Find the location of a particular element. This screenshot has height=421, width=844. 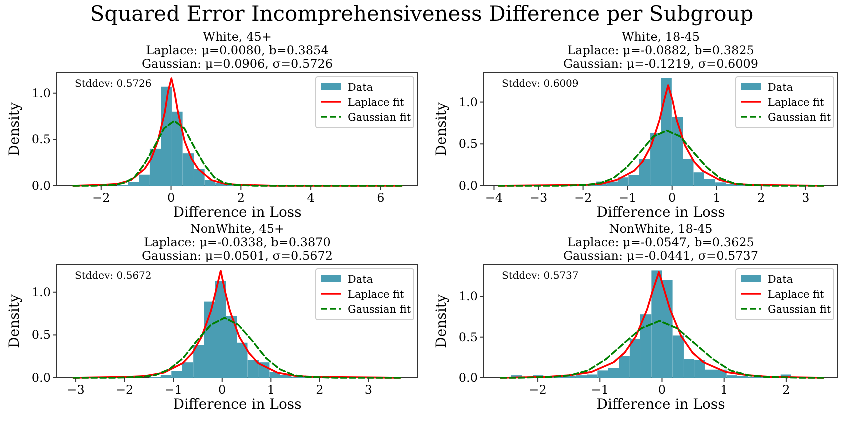

chart-title: White, 45+ is located at coordinates (237, 37).